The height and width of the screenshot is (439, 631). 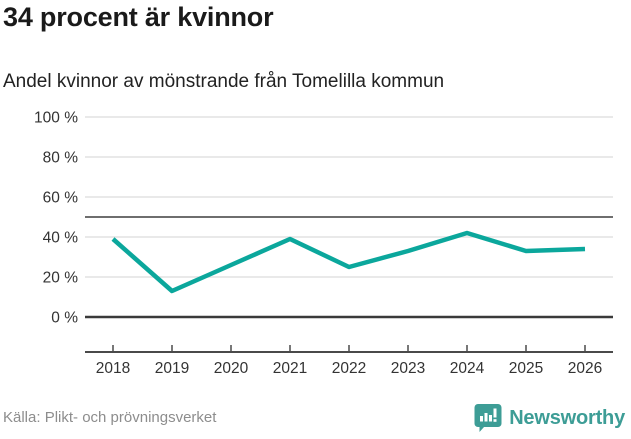 What do you see at coordinates (172, 368) in the screenshot?
I see `x-axis-tick-label: 2019` at bounding box center [172, 368].